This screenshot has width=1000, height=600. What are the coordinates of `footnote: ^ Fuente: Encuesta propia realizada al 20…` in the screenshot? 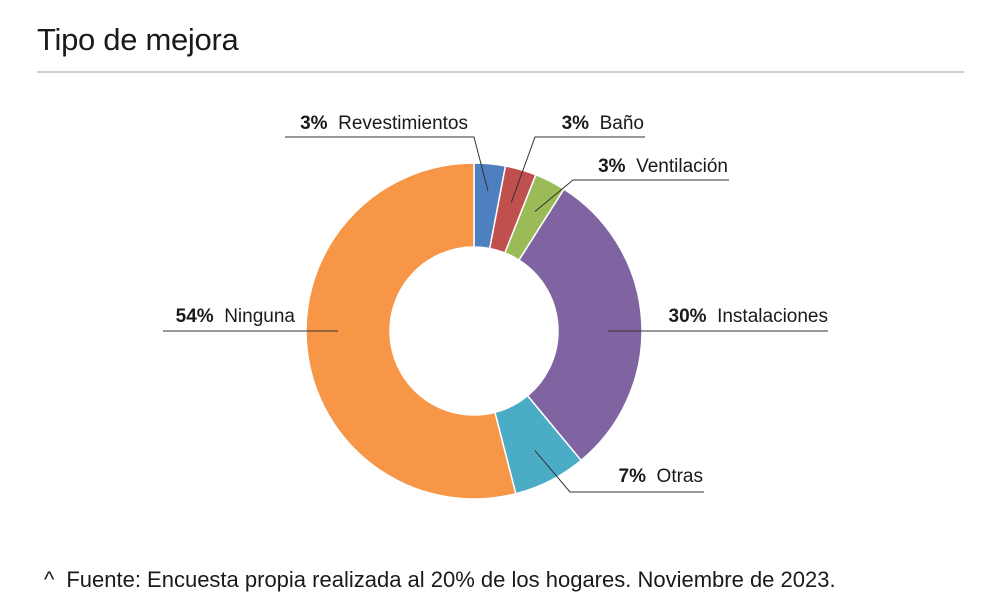 It's located at (440, 580).